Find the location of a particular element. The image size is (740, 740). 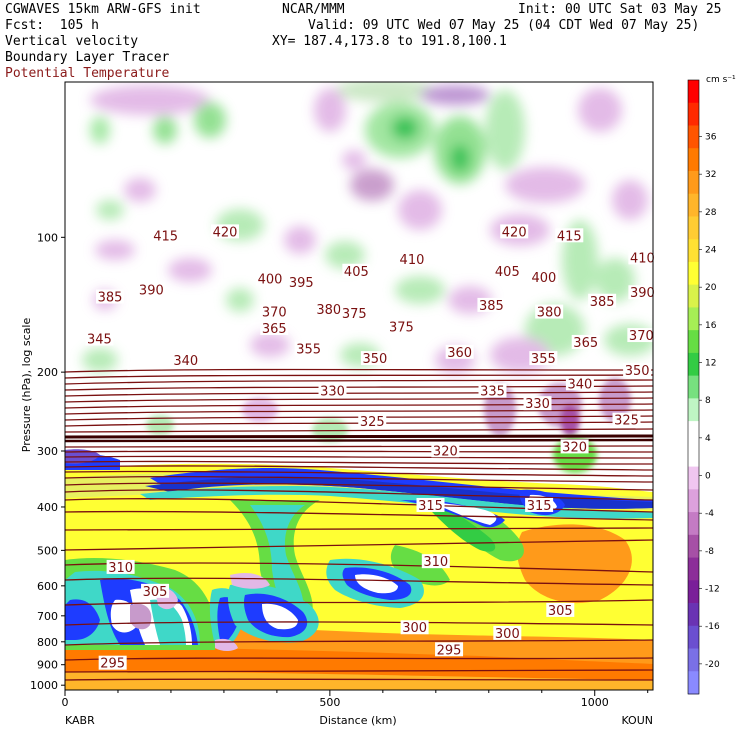

colorbar-tick-label: 8 is located at coordinates (708, 401).